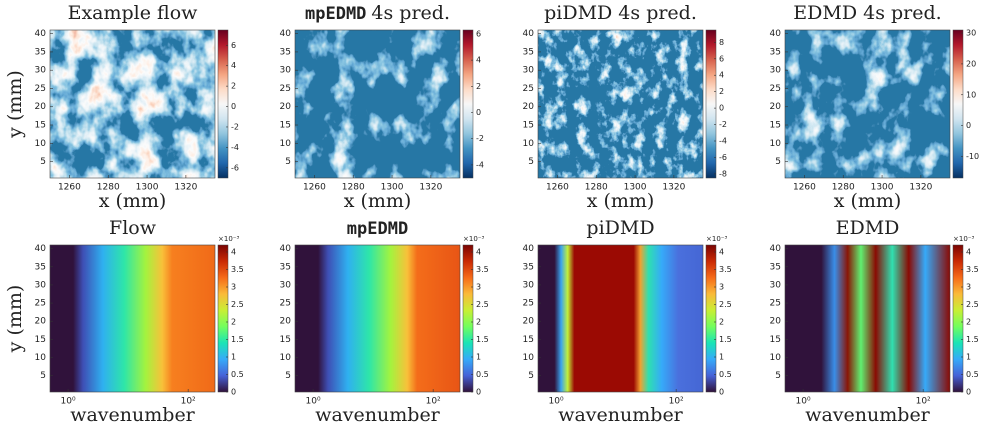 This screenshot has width=982, height=427. I want to click on x-tick-label: 1300, so click(882, 188).